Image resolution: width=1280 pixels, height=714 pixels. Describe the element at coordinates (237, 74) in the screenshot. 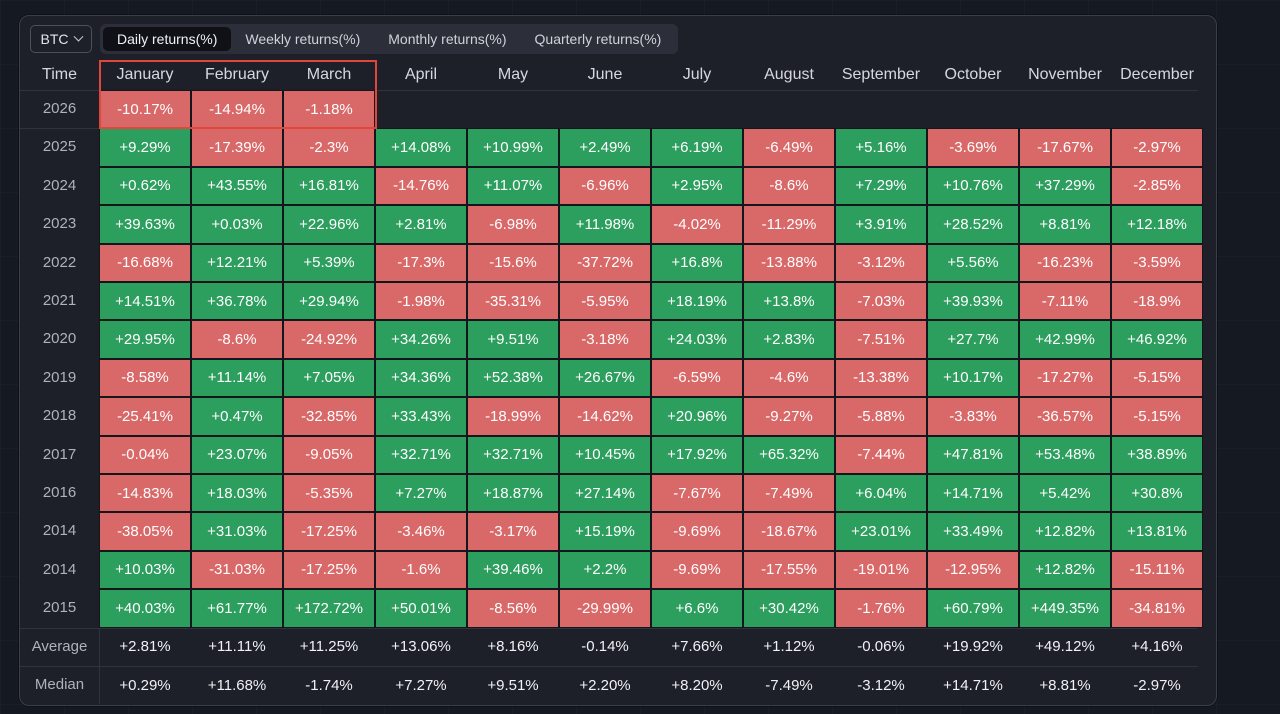

I see `column-header-february: February` at that location.